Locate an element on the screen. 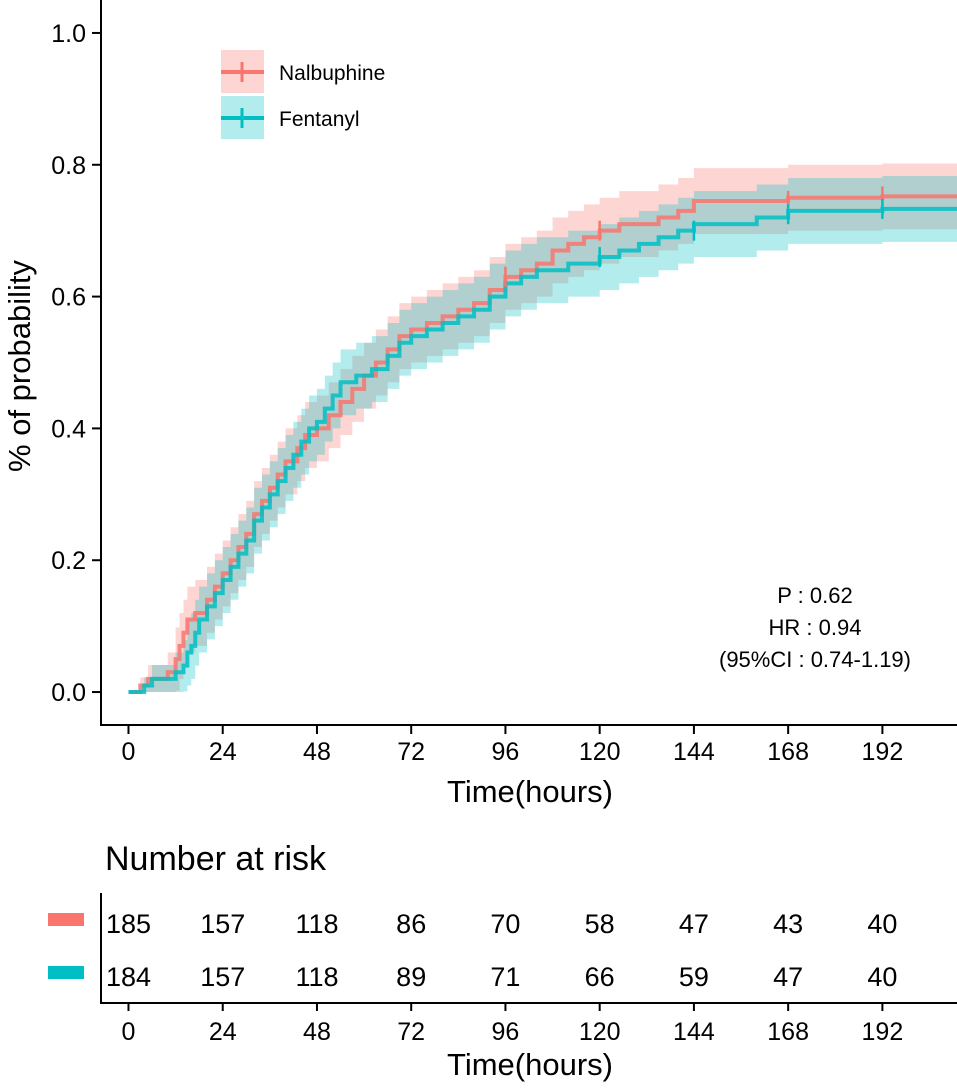 The height and width of the screenshot is (1090, 957). risk-x-tick-label: 48 is located at coordinates (317, 1032).